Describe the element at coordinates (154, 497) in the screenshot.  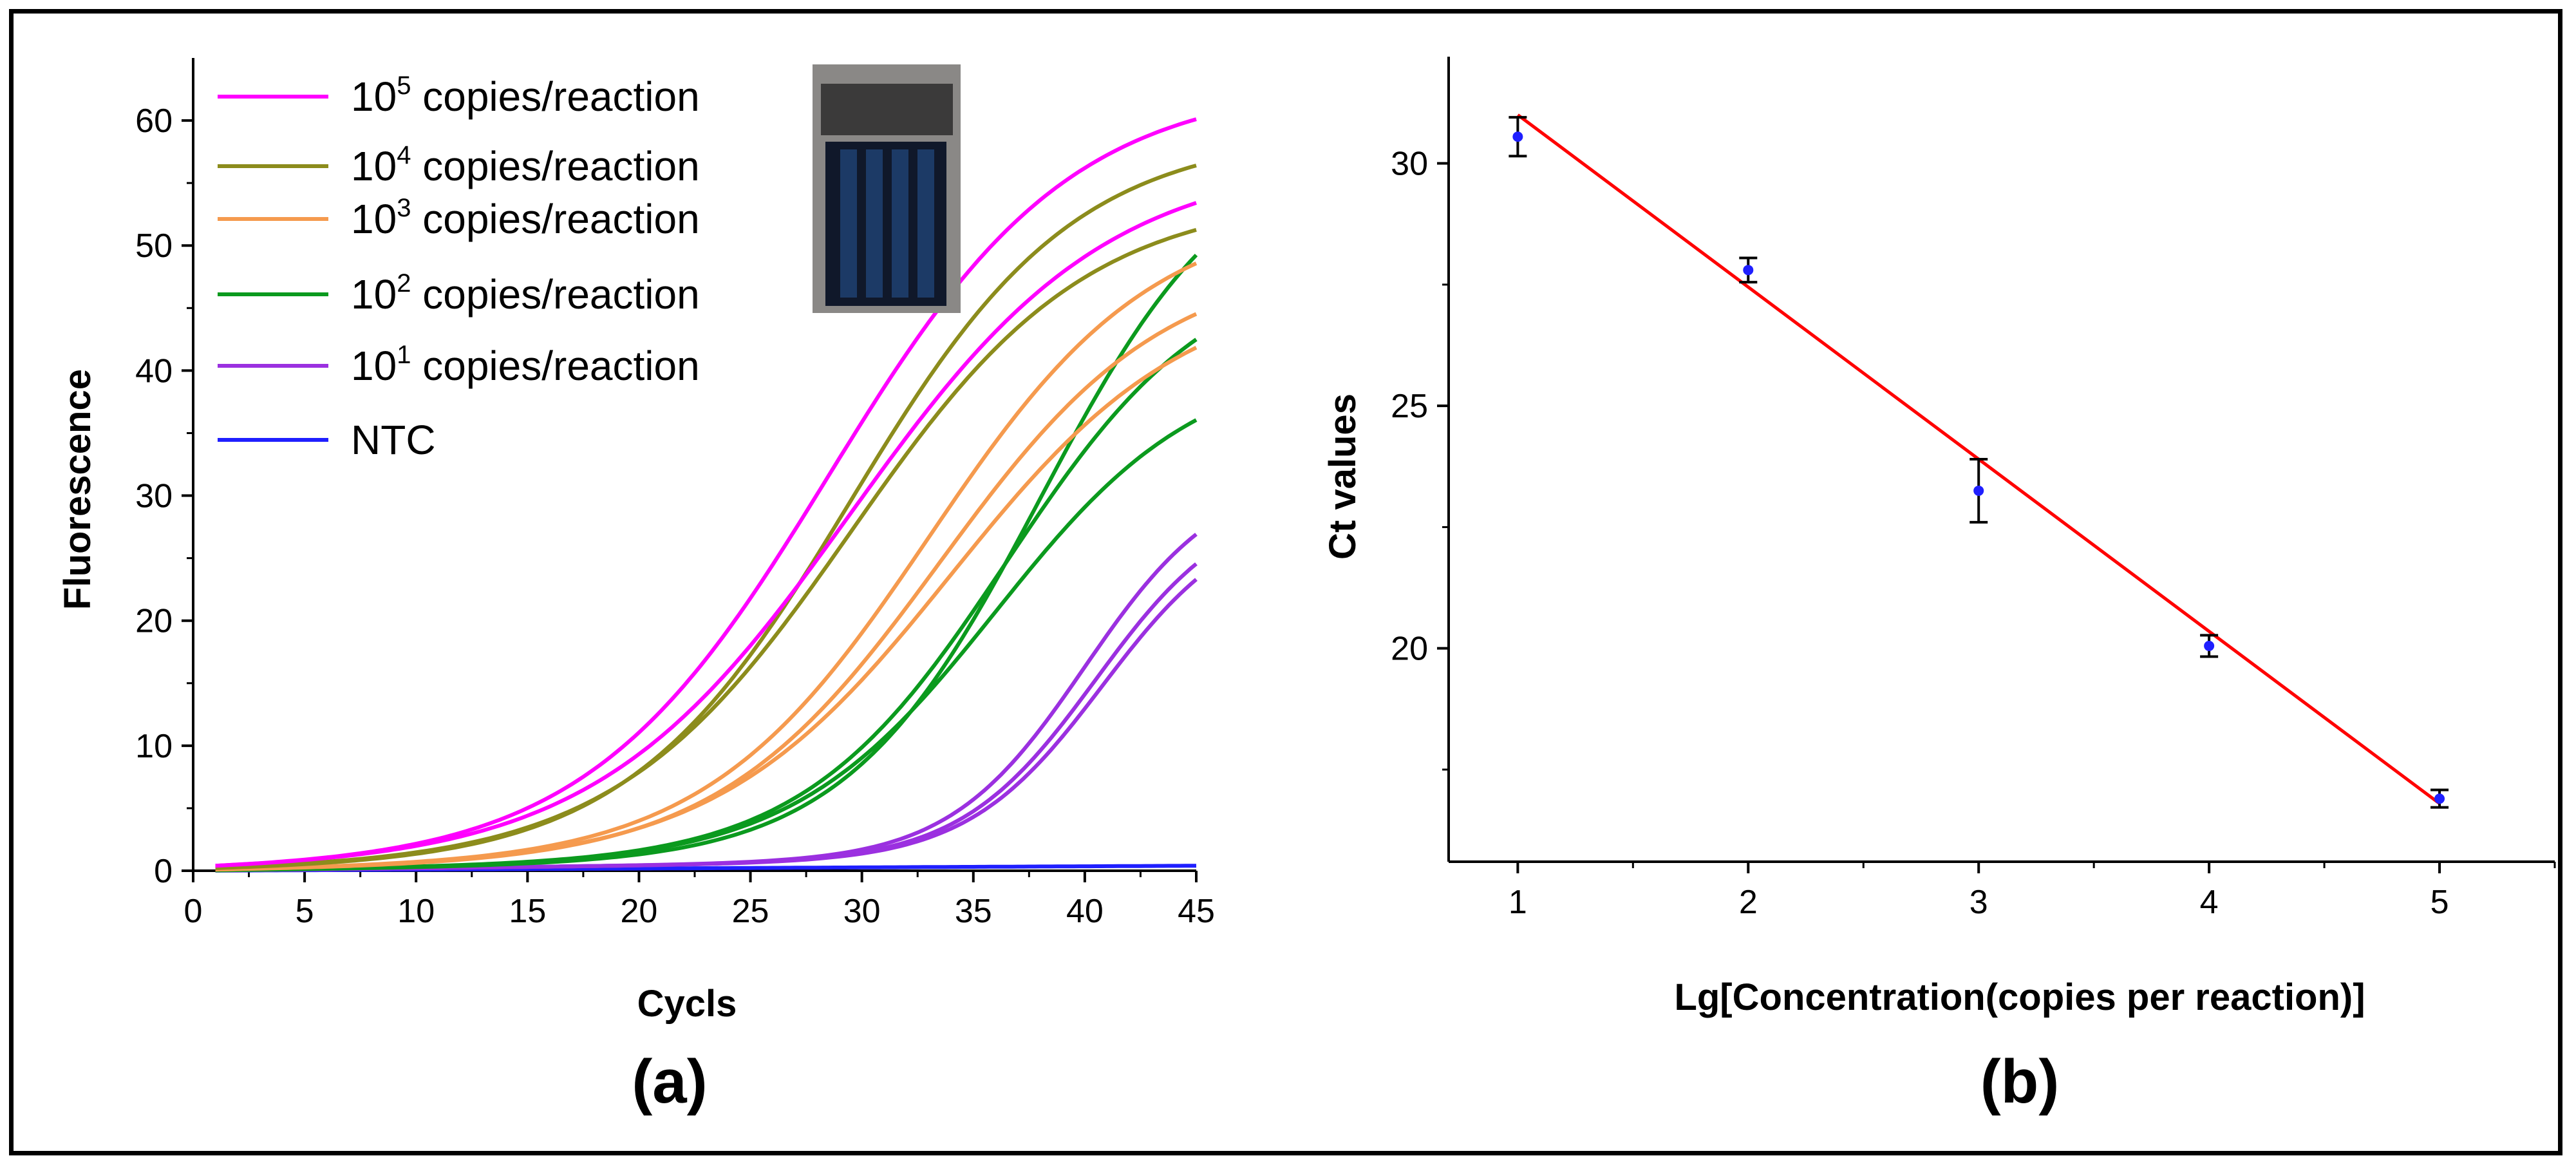
I see `chart-a-y-tick-label: 30` at that location.